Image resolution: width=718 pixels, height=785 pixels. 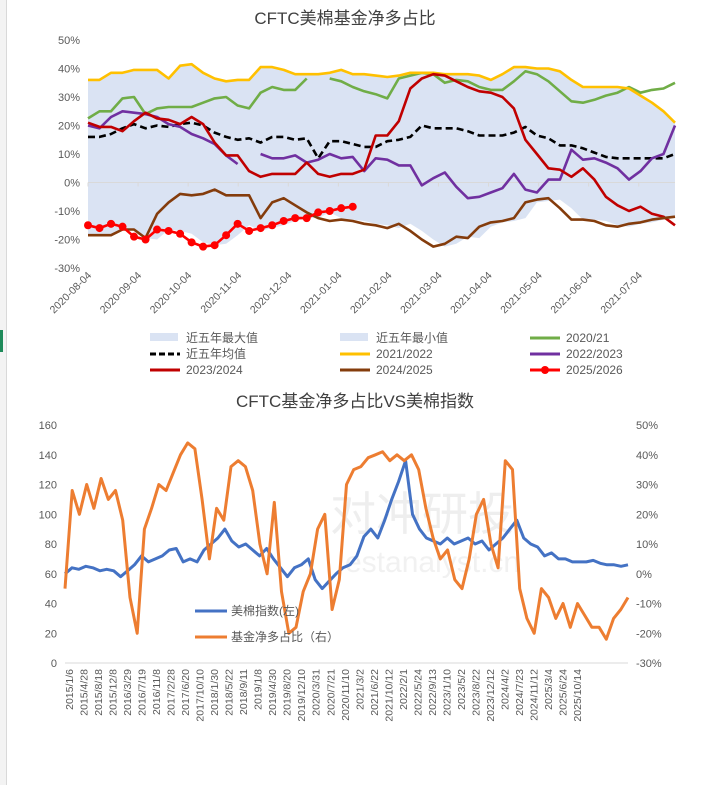 I want to click on x-tick-label: 2019/12/10, so click(x=302, y=695).